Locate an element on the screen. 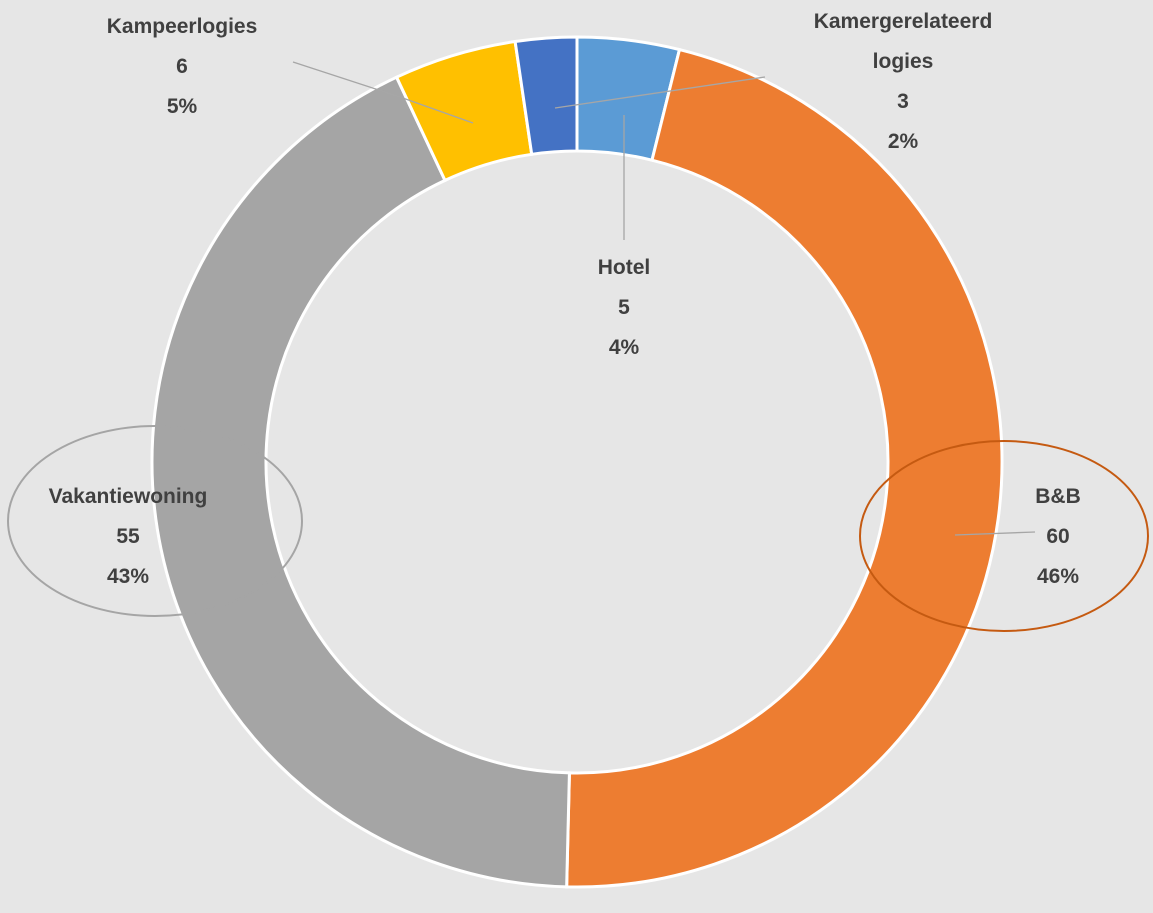 The width and height of the screenshot is (1153, 913). data-label: Hotel 5 4% is located at coordinates (624, 308).